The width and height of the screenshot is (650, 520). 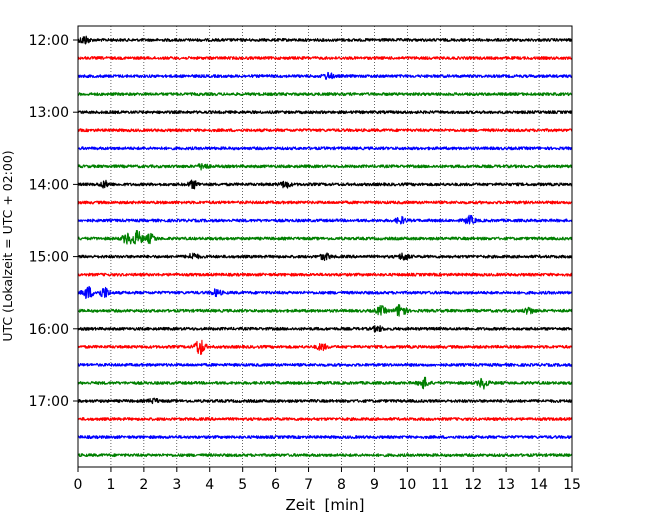 I want to click on x-tick-label-10: 10, so click(x=407, y=485).